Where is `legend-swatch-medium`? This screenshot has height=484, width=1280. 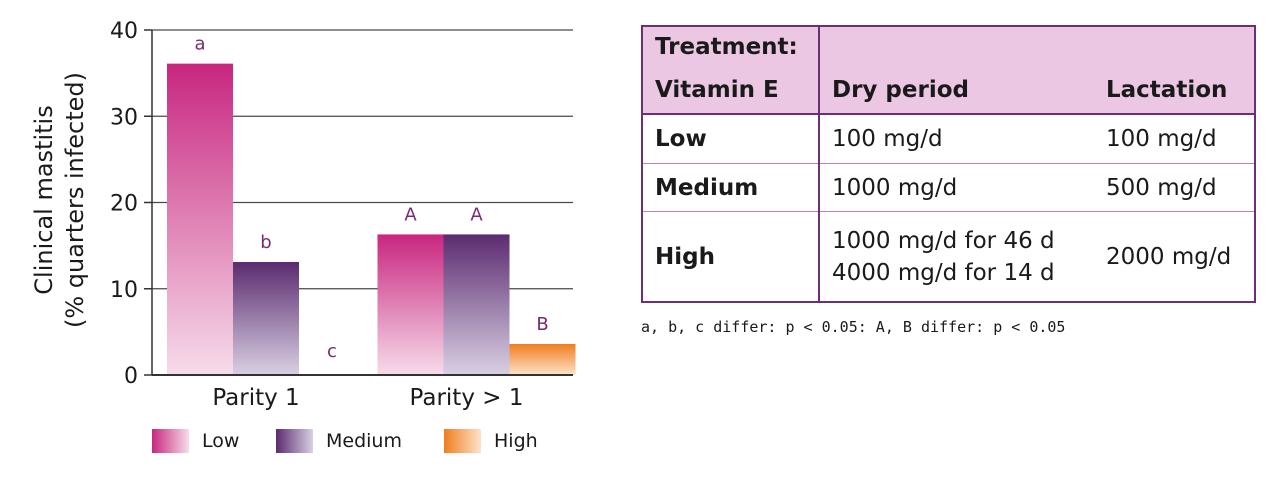
legend-swatch-medium is located at coordinates (294, 441).